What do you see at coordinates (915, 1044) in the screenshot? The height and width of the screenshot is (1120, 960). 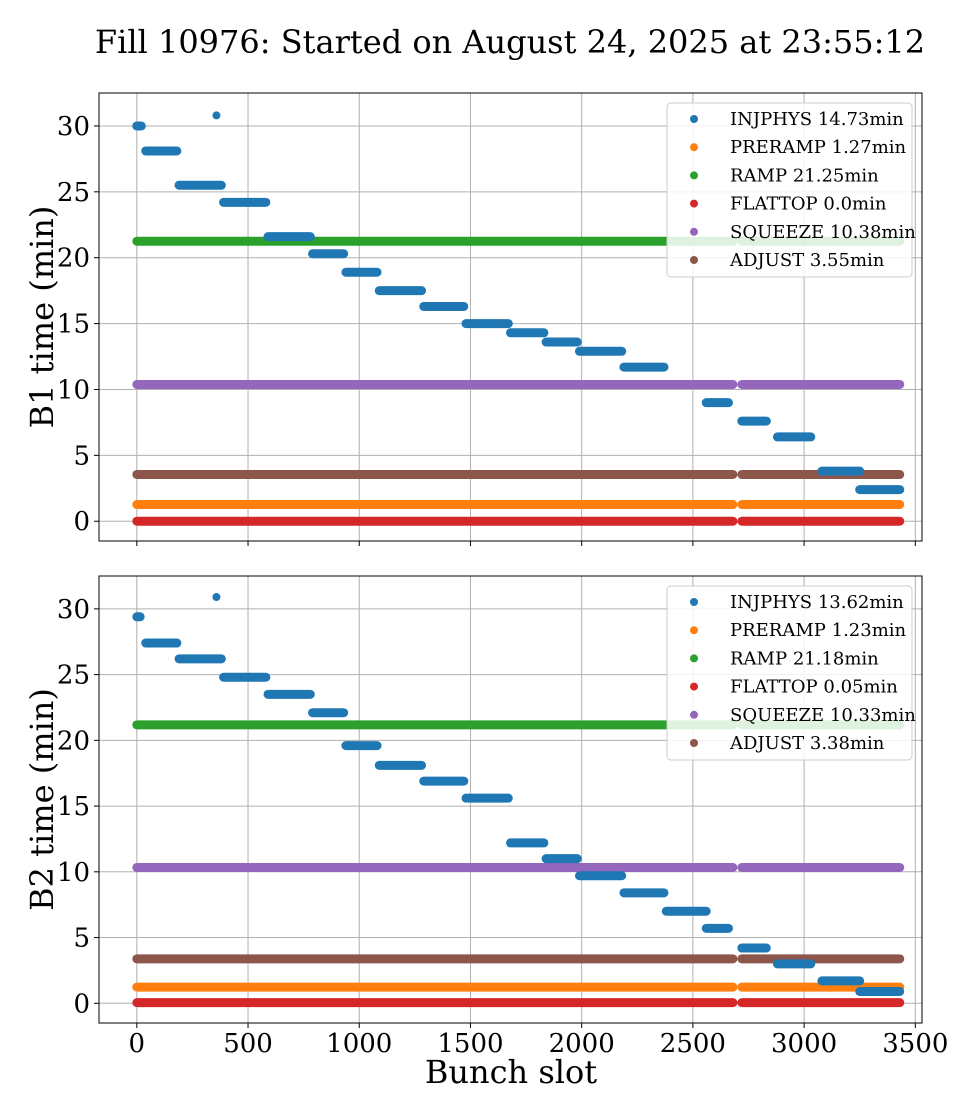 I see `b2-x-tick-label: 3500` at bounding box center [915, 1044].